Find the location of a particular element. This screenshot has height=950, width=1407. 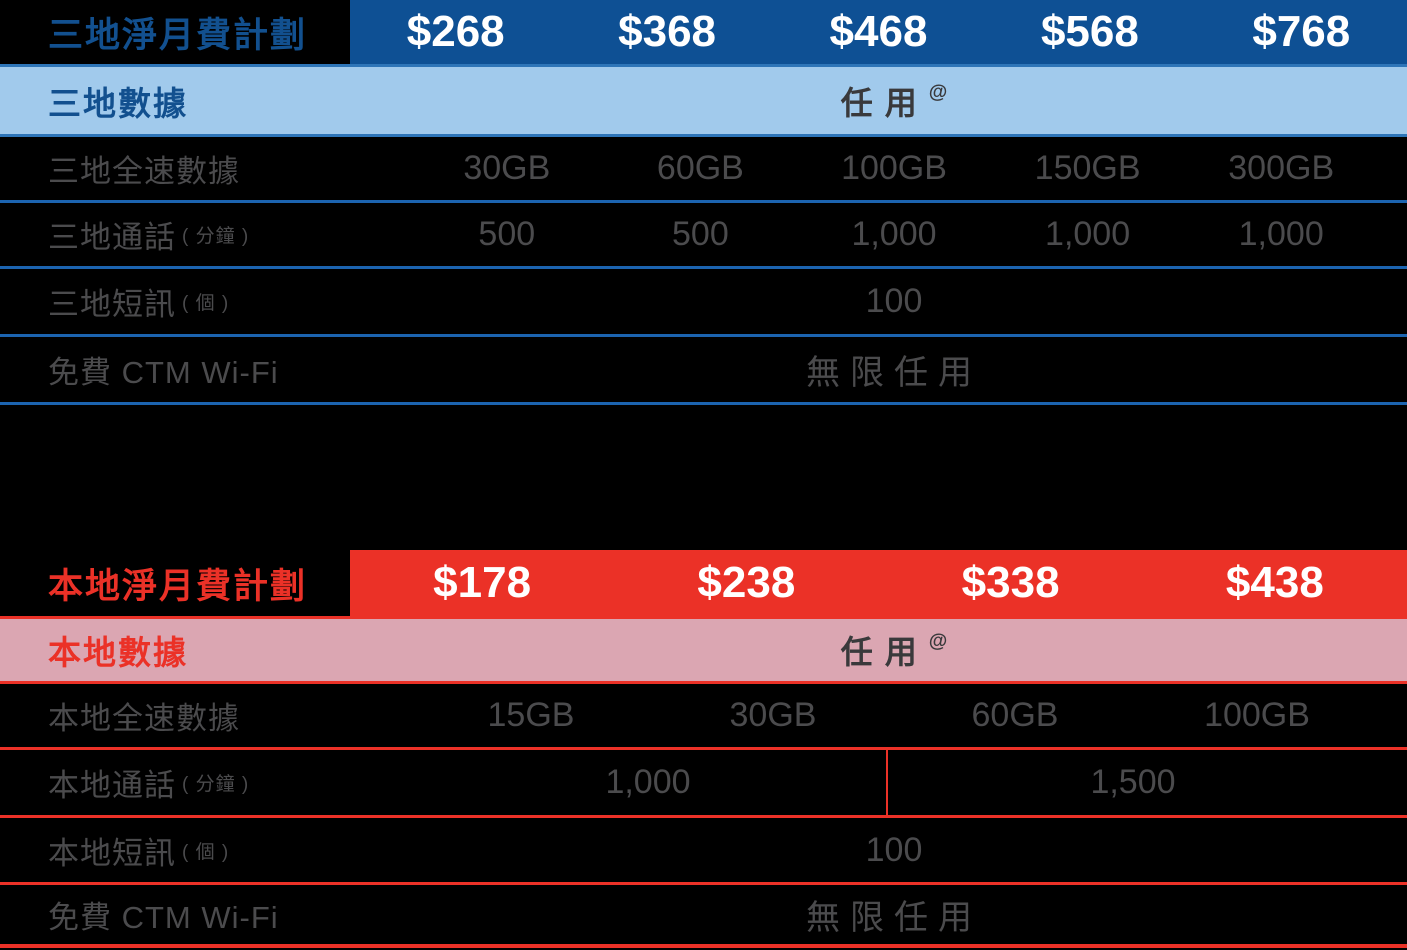

data-allowance: 300GB is located at coordinates (1281, 168).